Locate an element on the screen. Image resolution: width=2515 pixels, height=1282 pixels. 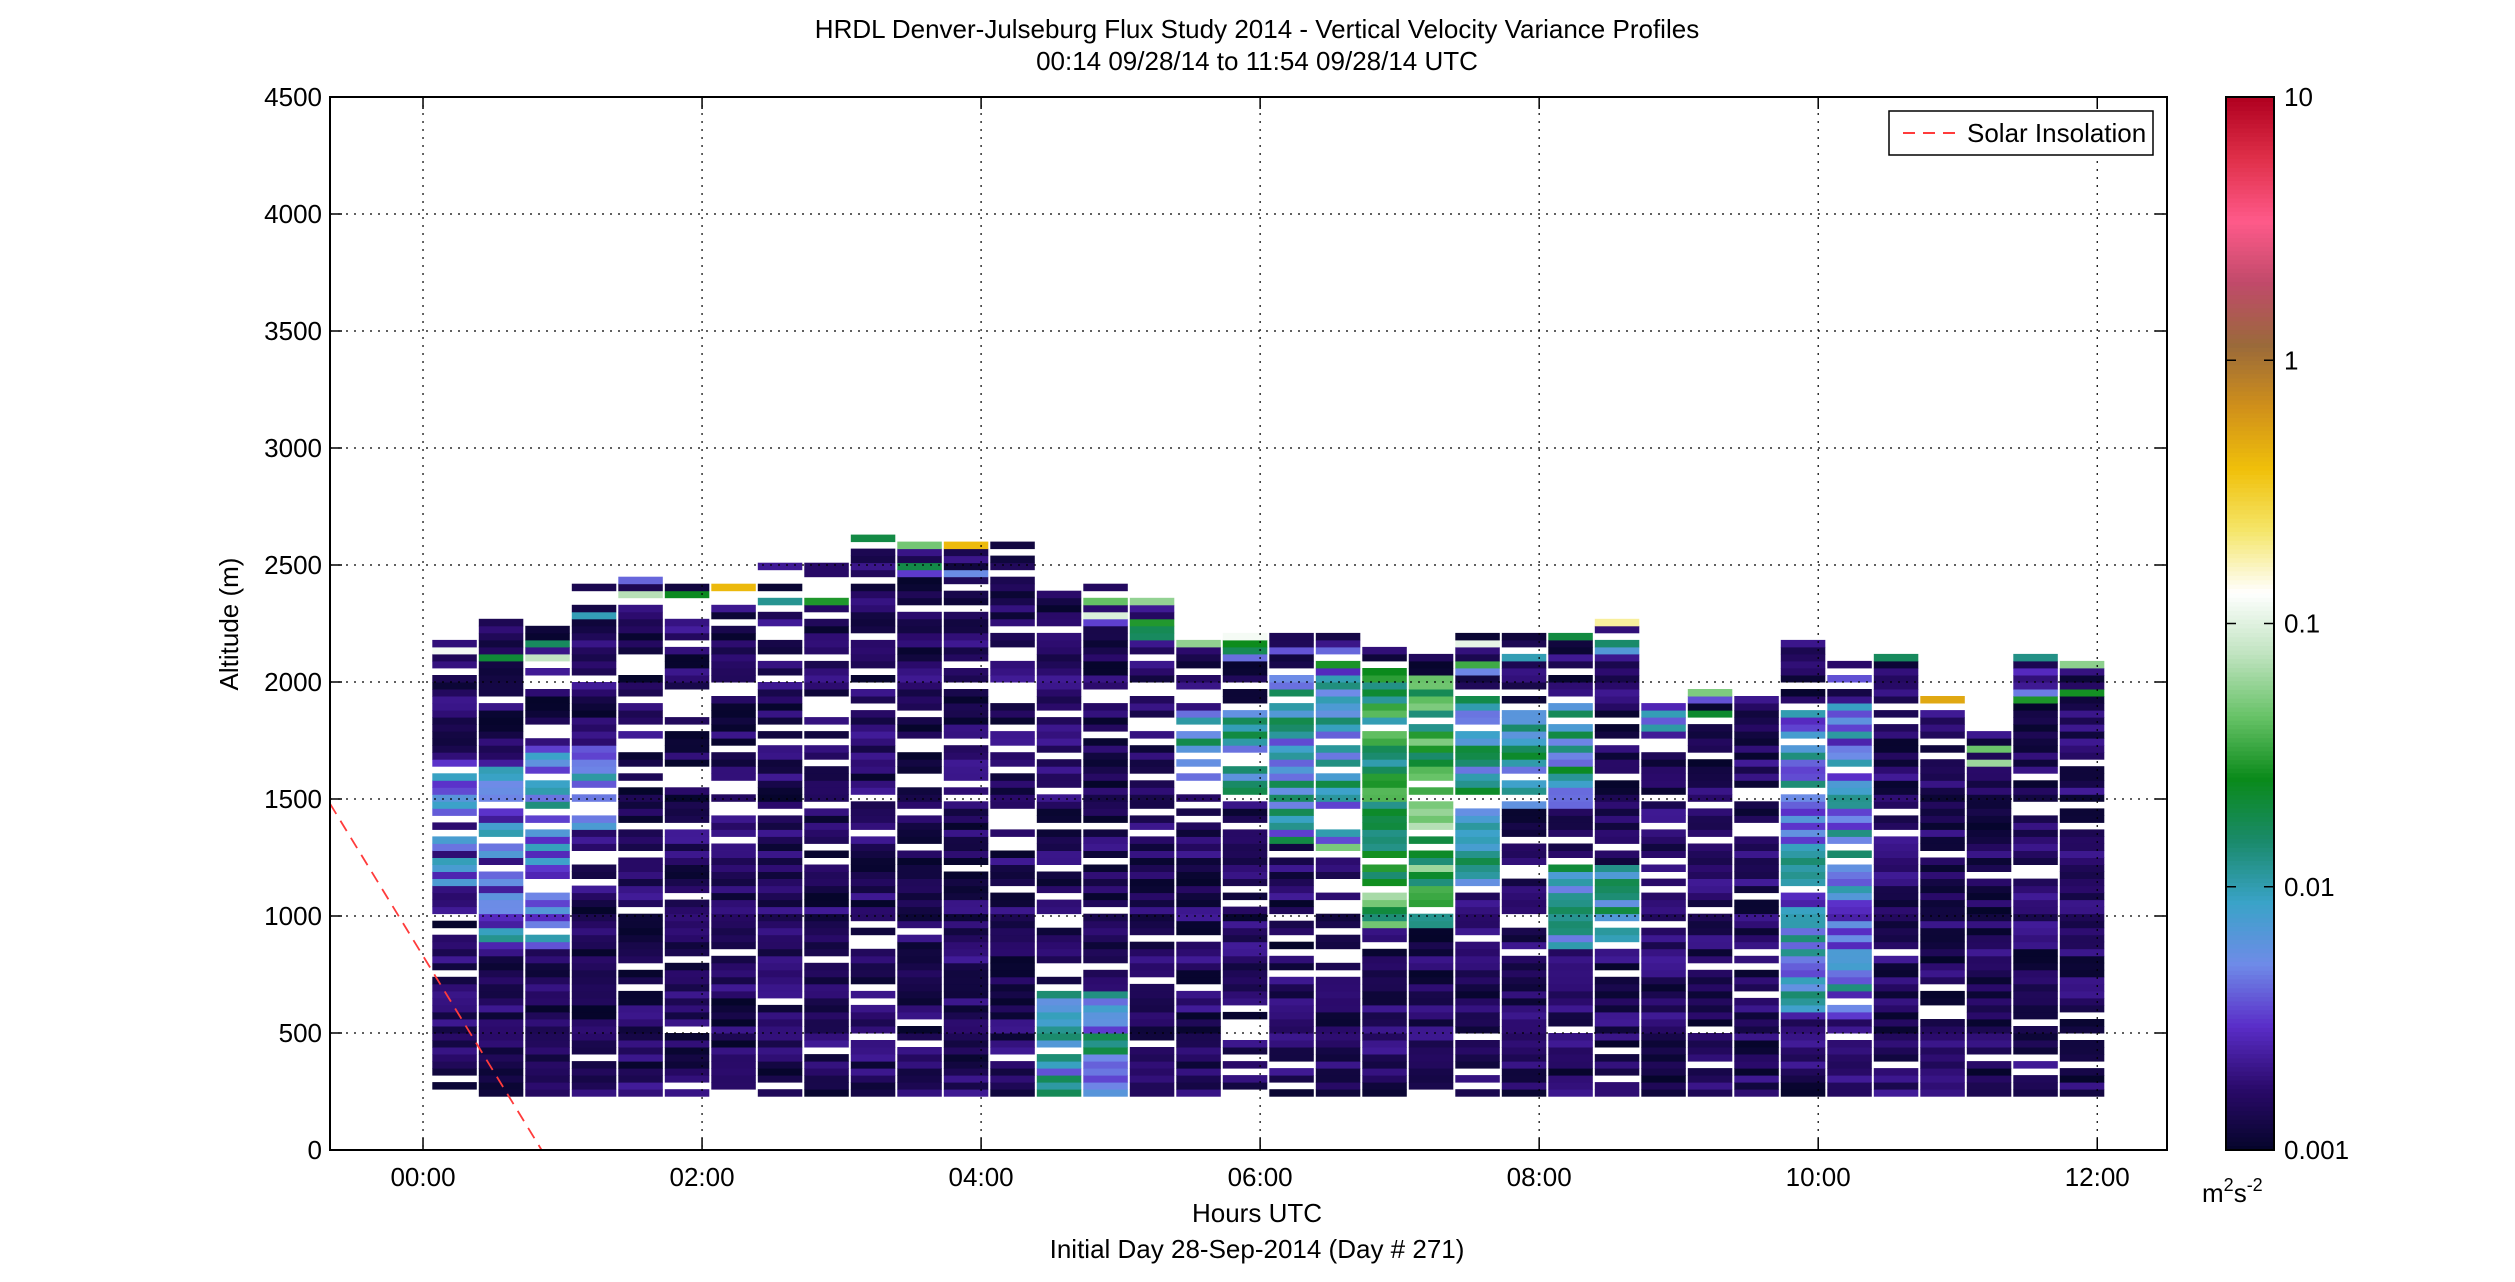
x-tick-label: 10:00 is located at coordinates (1818, 1177).